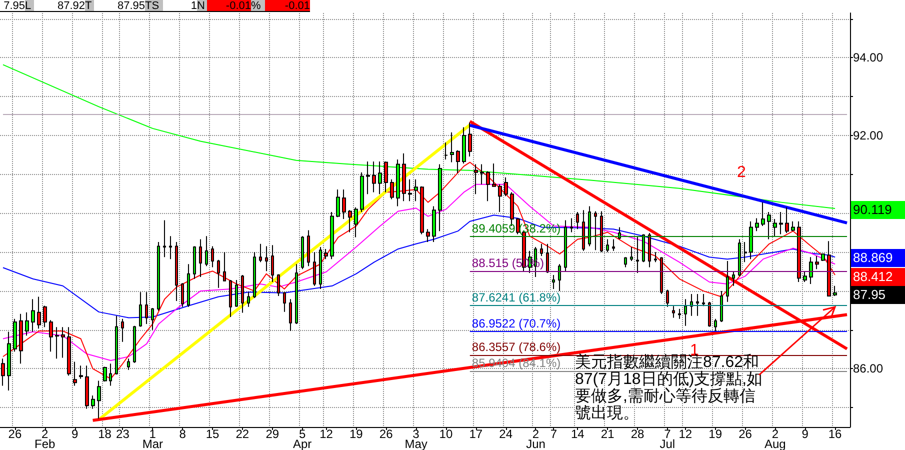 The image size is (905, 450). Describe the element at coordinates (878, 277) in the screenshot. I see `text: 88.412` at that location.